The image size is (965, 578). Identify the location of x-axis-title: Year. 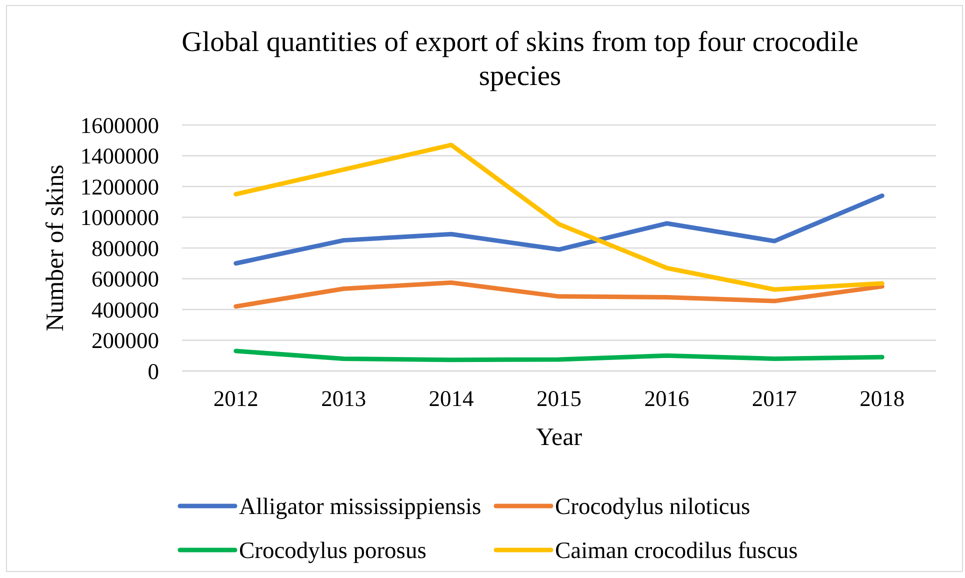
(559, 437).